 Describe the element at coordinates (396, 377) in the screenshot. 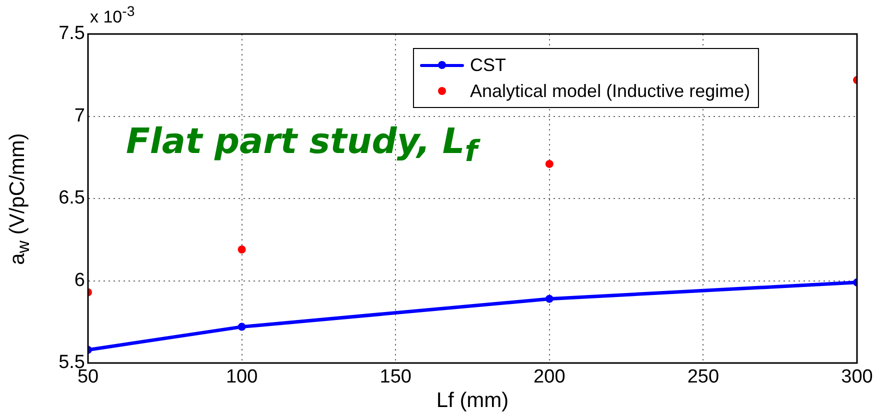

I see `x-tick-label: 150` at that location.